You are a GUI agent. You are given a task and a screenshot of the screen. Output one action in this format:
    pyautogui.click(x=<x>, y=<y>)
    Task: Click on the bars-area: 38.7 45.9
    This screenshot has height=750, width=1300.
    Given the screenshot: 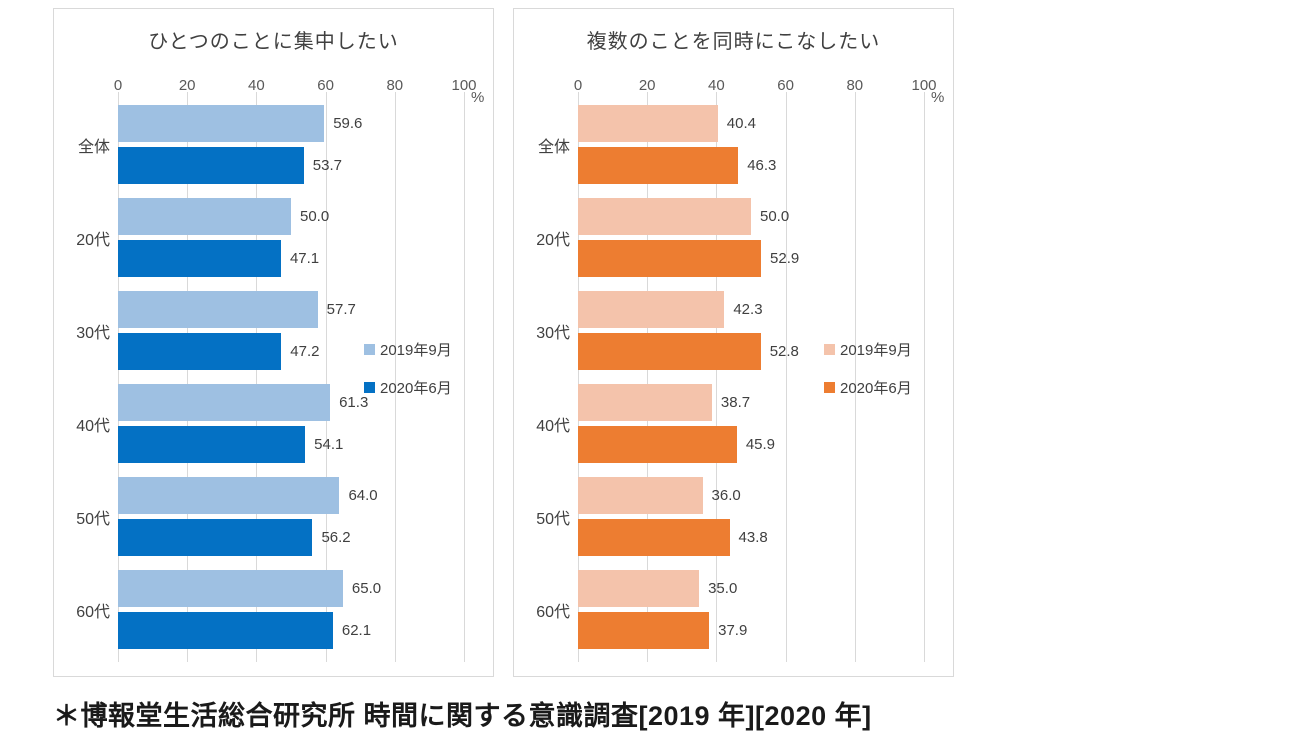 What is the action you would take?
    pyautogui.click(x=765, y=423)
    